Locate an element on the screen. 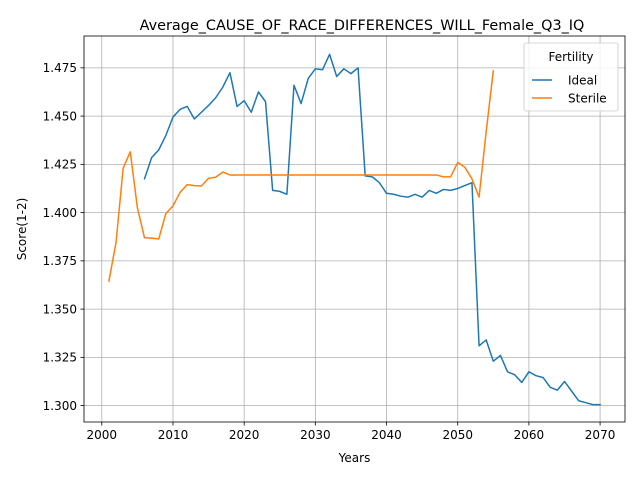 Image resolution: width=640 pixels, height=480 pixels. y-tick-label: 1.400 is located at coordinates (60, 213).